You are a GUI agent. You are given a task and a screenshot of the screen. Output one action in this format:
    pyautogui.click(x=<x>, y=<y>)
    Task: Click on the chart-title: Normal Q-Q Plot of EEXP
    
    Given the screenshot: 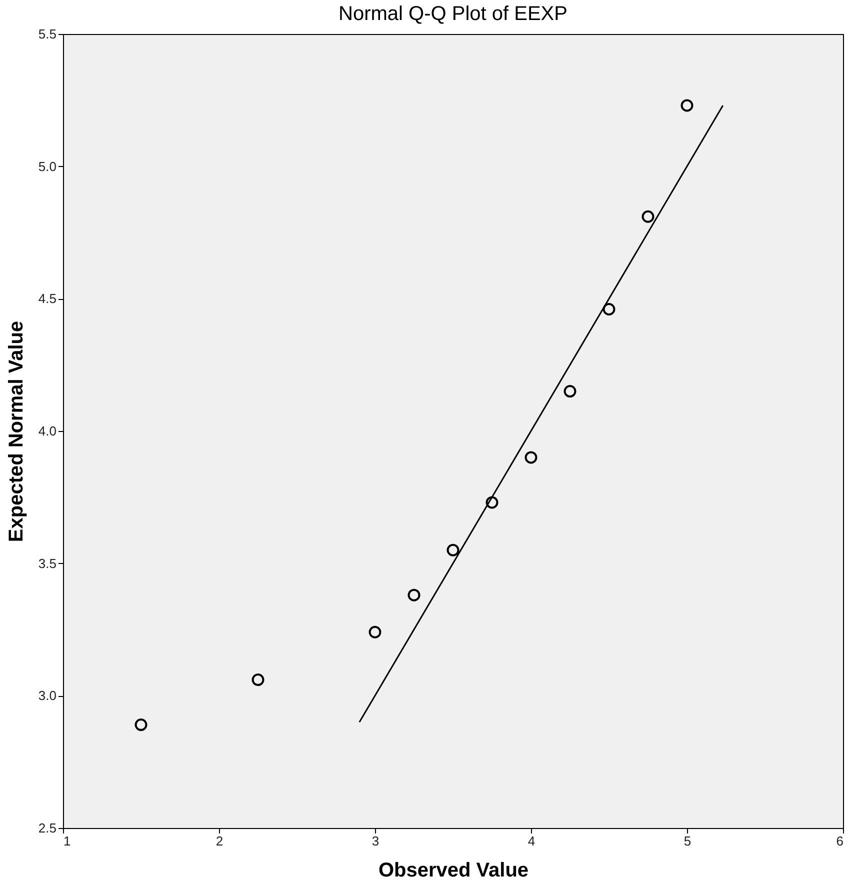 What is the action you would take?
    pyautogui.click(x=453, y=14)
    